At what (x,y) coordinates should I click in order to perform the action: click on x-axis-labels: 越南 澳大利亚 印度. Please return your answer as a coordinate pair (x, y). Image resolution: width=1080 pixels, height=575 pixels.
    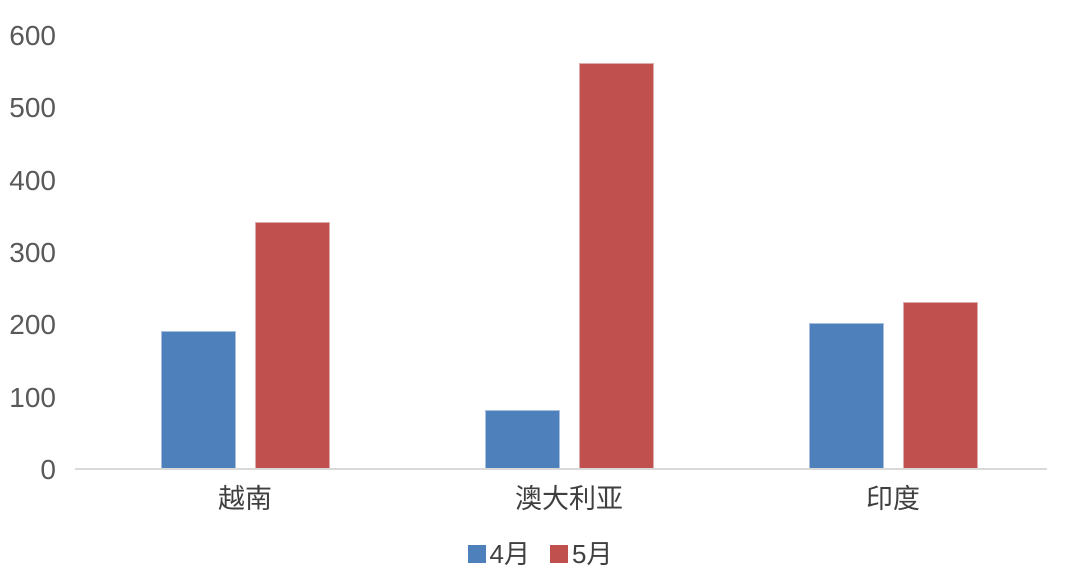
    Looking at the image, I should click on (569, 500).